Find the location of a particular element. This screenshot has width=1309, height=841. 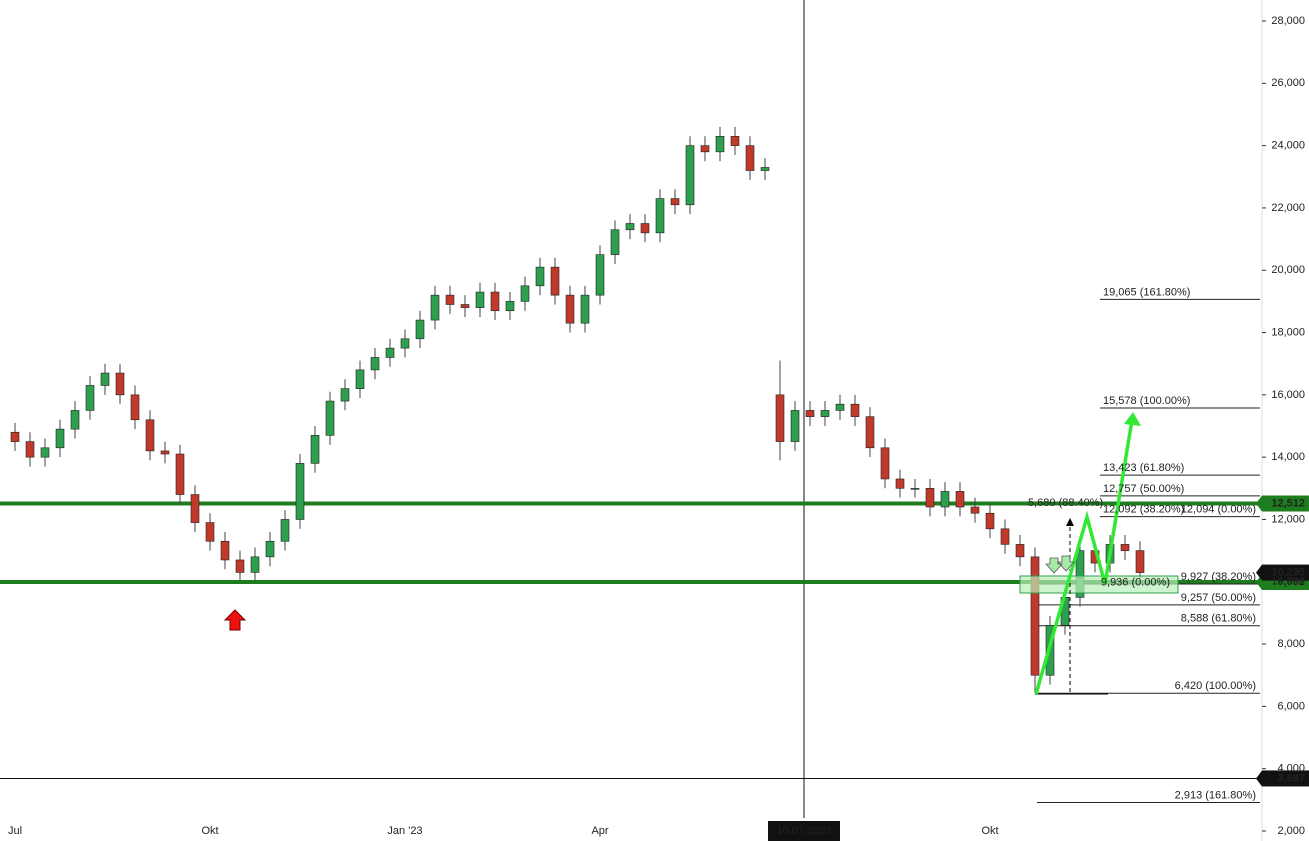

y-tick-label: 22,000 is located at coordinates (1288, 208).